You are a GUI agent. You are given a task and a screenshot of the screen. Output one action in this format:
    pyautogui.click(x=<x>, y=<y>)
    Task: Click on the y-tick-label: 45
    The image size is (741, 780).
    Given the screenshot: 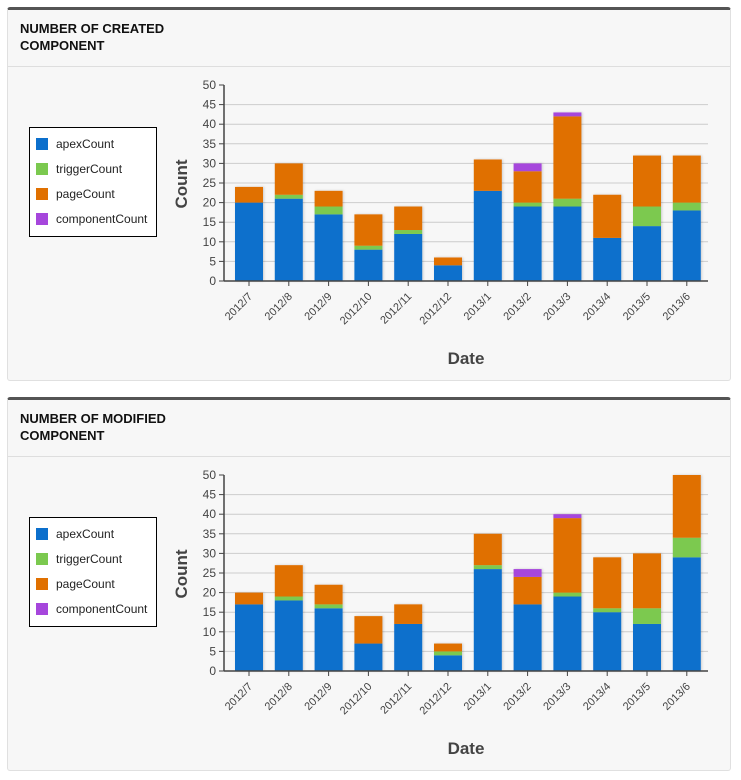 What is the action you would take?
    pyautogui.click(x=210, y=105)
    